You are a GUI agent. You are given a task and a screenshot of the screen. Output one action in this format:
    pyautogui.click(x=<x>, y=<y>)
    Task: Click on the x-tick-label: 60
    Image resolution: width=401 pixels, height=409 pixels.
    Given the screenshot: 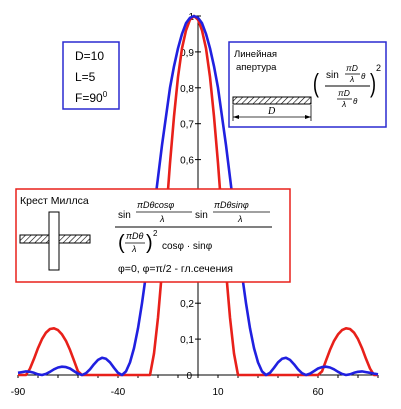 What is the action you would take?
    pyautogui.click(x=318, y=392)
    